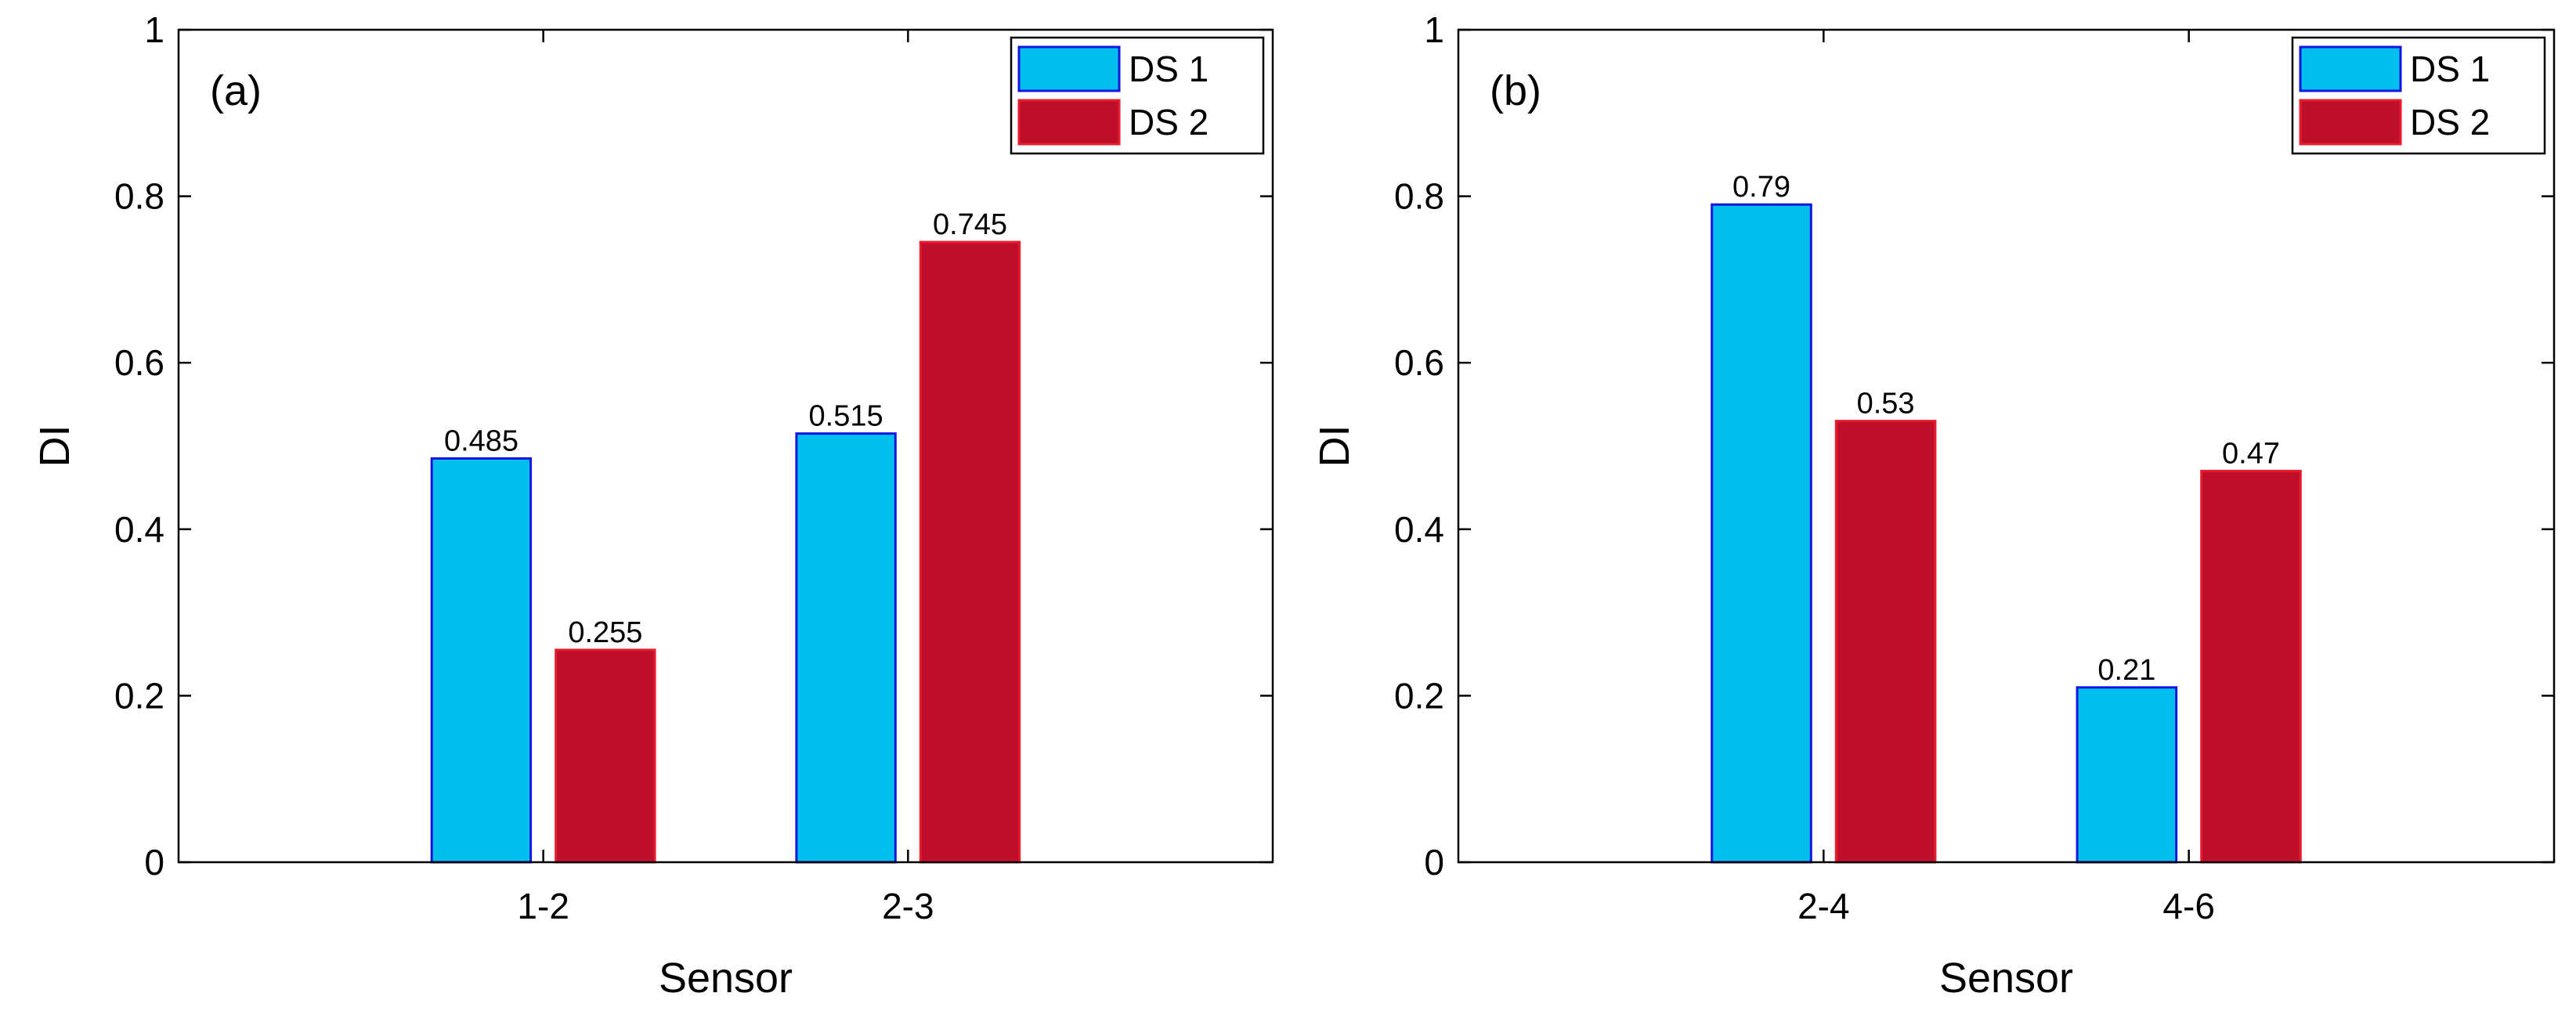  I want to click on data-label-ds1-1-2: 0.485, so click(481, 440).